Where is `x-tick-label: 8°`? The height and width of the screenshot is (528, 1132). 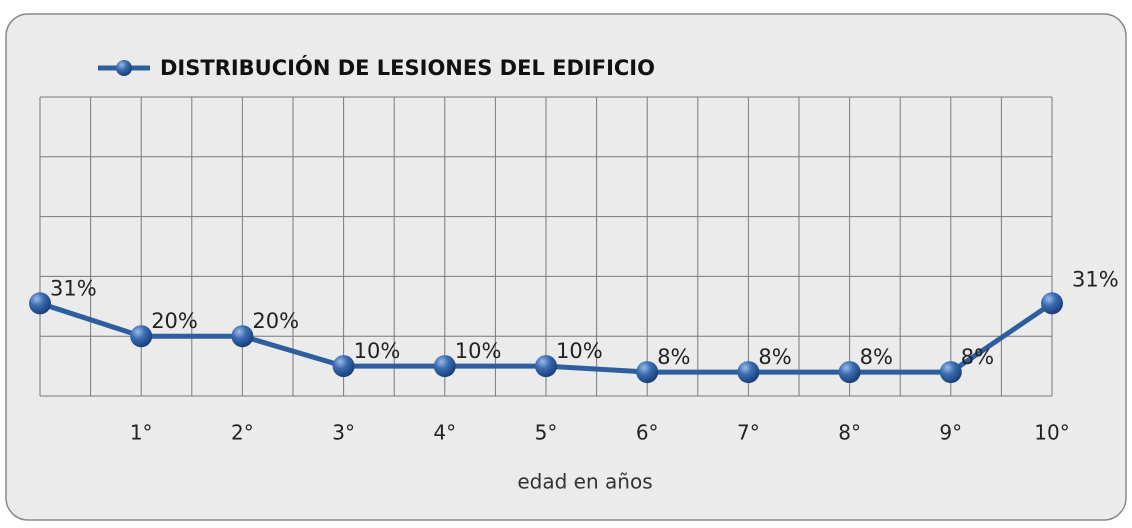 x-tick-label: 8° is located at coordinates (849, 433).